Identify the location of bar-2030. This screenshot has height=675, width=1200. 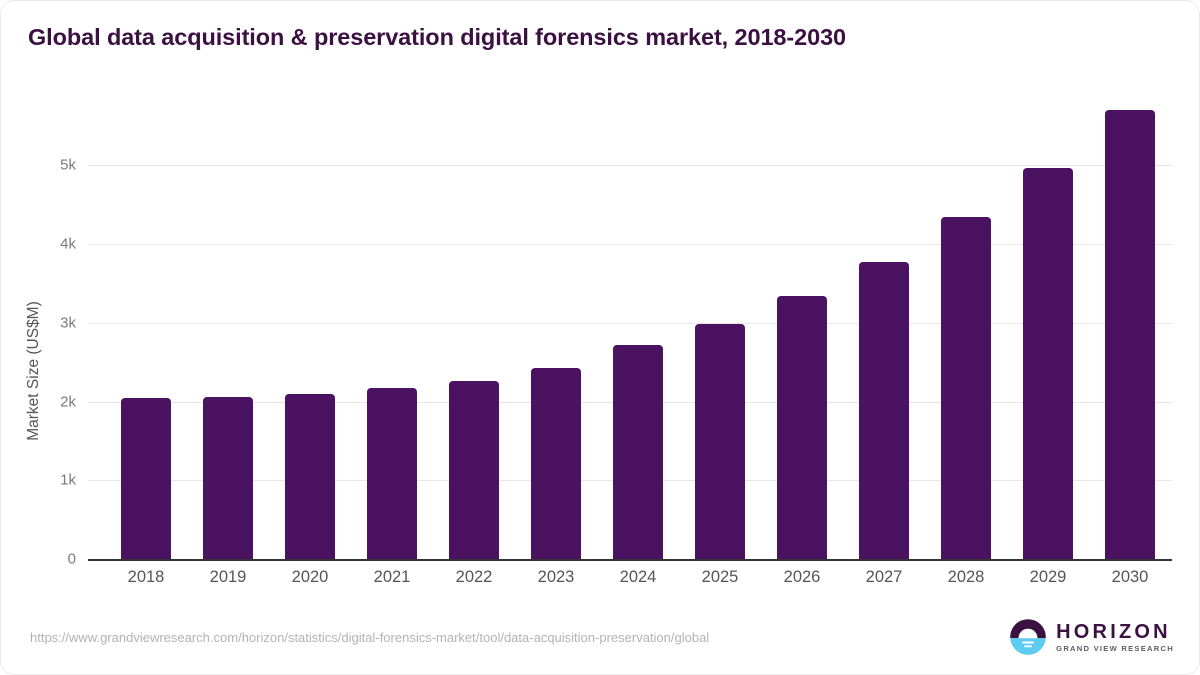
(1130, 334).